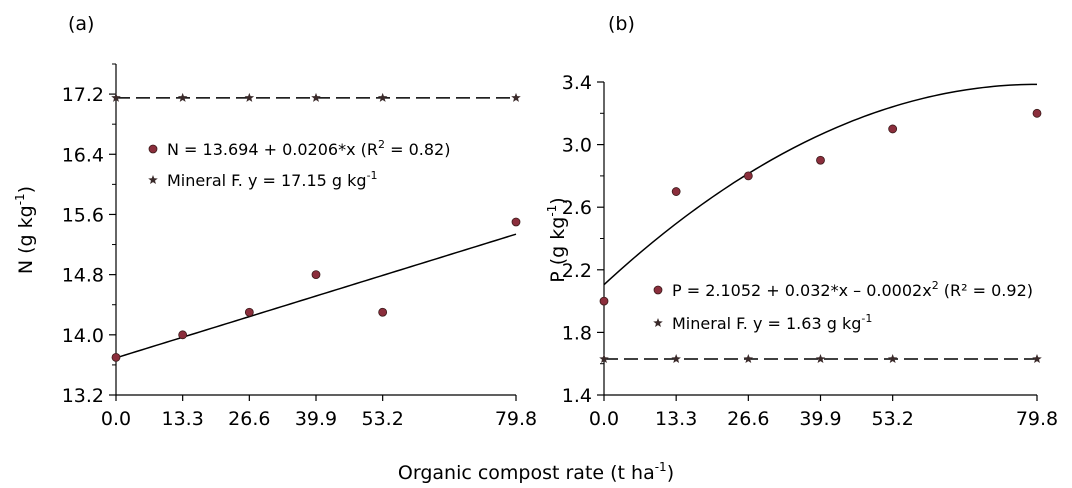 This screenshot has height=488, width=1072. I want to click on y-axis-title: P (g kg-1), so click(557, 239).